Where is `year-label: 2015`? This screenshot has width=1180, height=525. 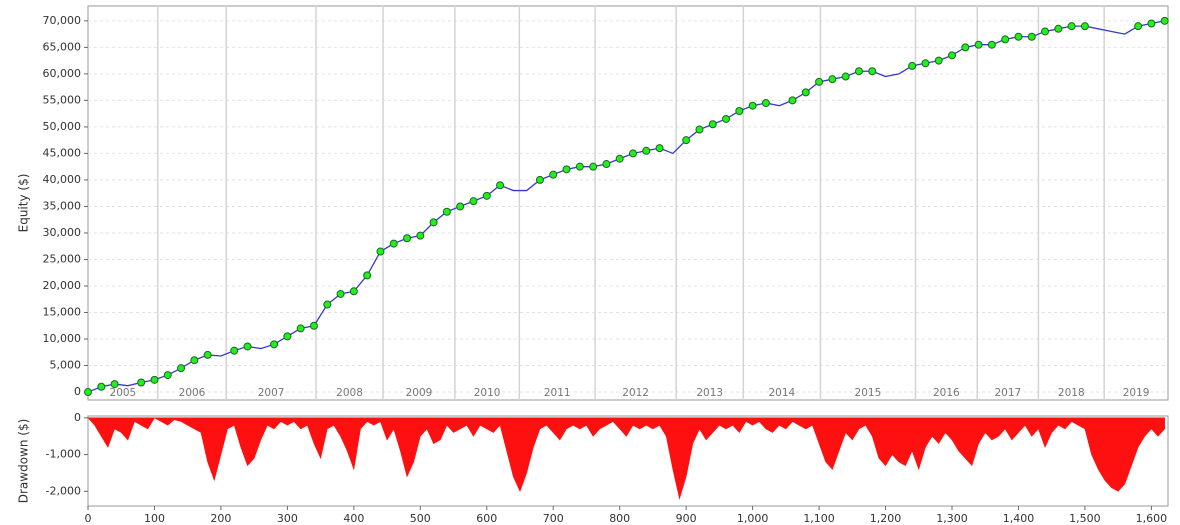 year-label: 2015 is located at coordinates (868, 393).